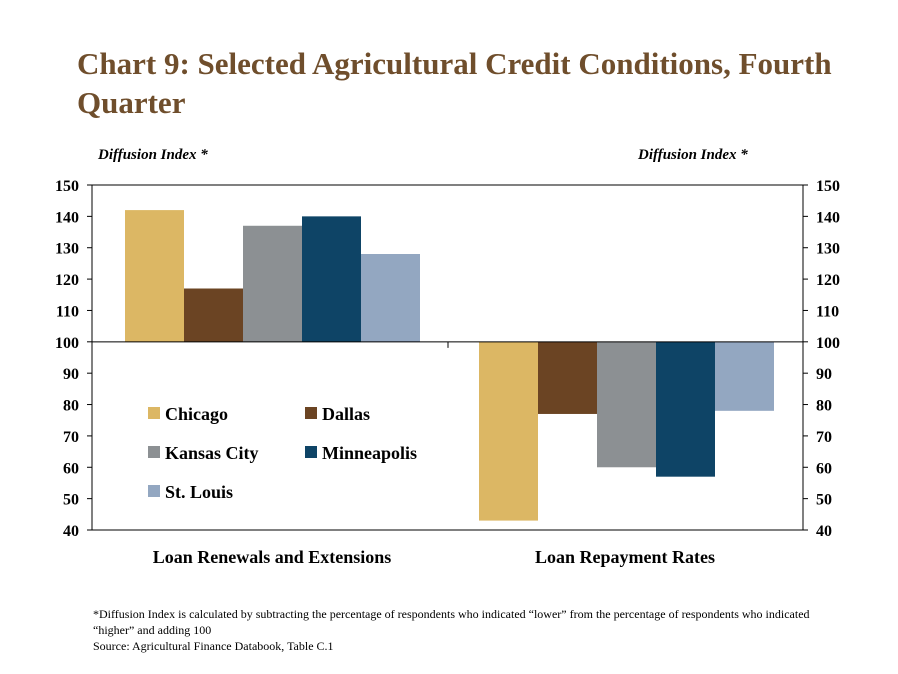  What do you see at coordinates (828, 343) in the screenshot?
I see `right-tick-label: 100` at bounding box center [828, 343].